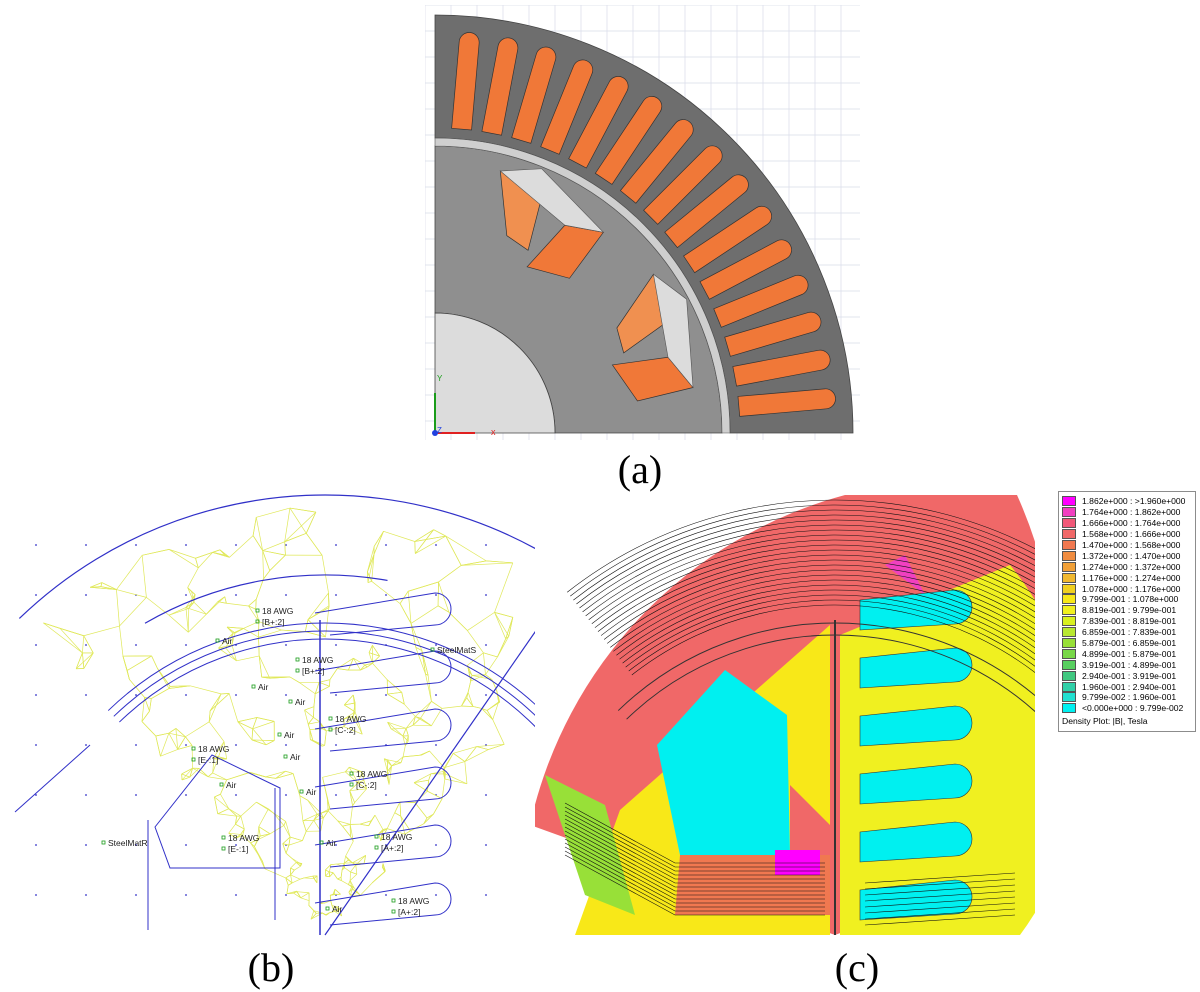 The image size is (1200, 992). I want to click on block-label: Air, so click(263, 687).